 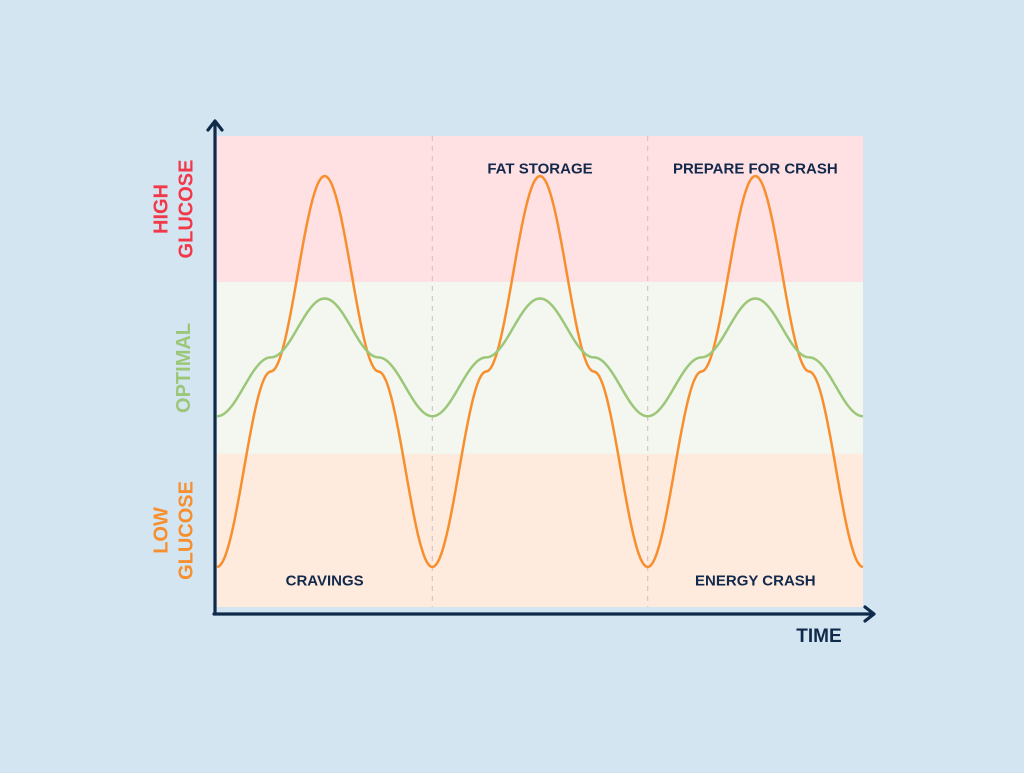 What do you see at coordinates (539, 168) in the screenshot?
I see `annotation-label-0: FAT STORAGE` at bounding box center [539, 168].